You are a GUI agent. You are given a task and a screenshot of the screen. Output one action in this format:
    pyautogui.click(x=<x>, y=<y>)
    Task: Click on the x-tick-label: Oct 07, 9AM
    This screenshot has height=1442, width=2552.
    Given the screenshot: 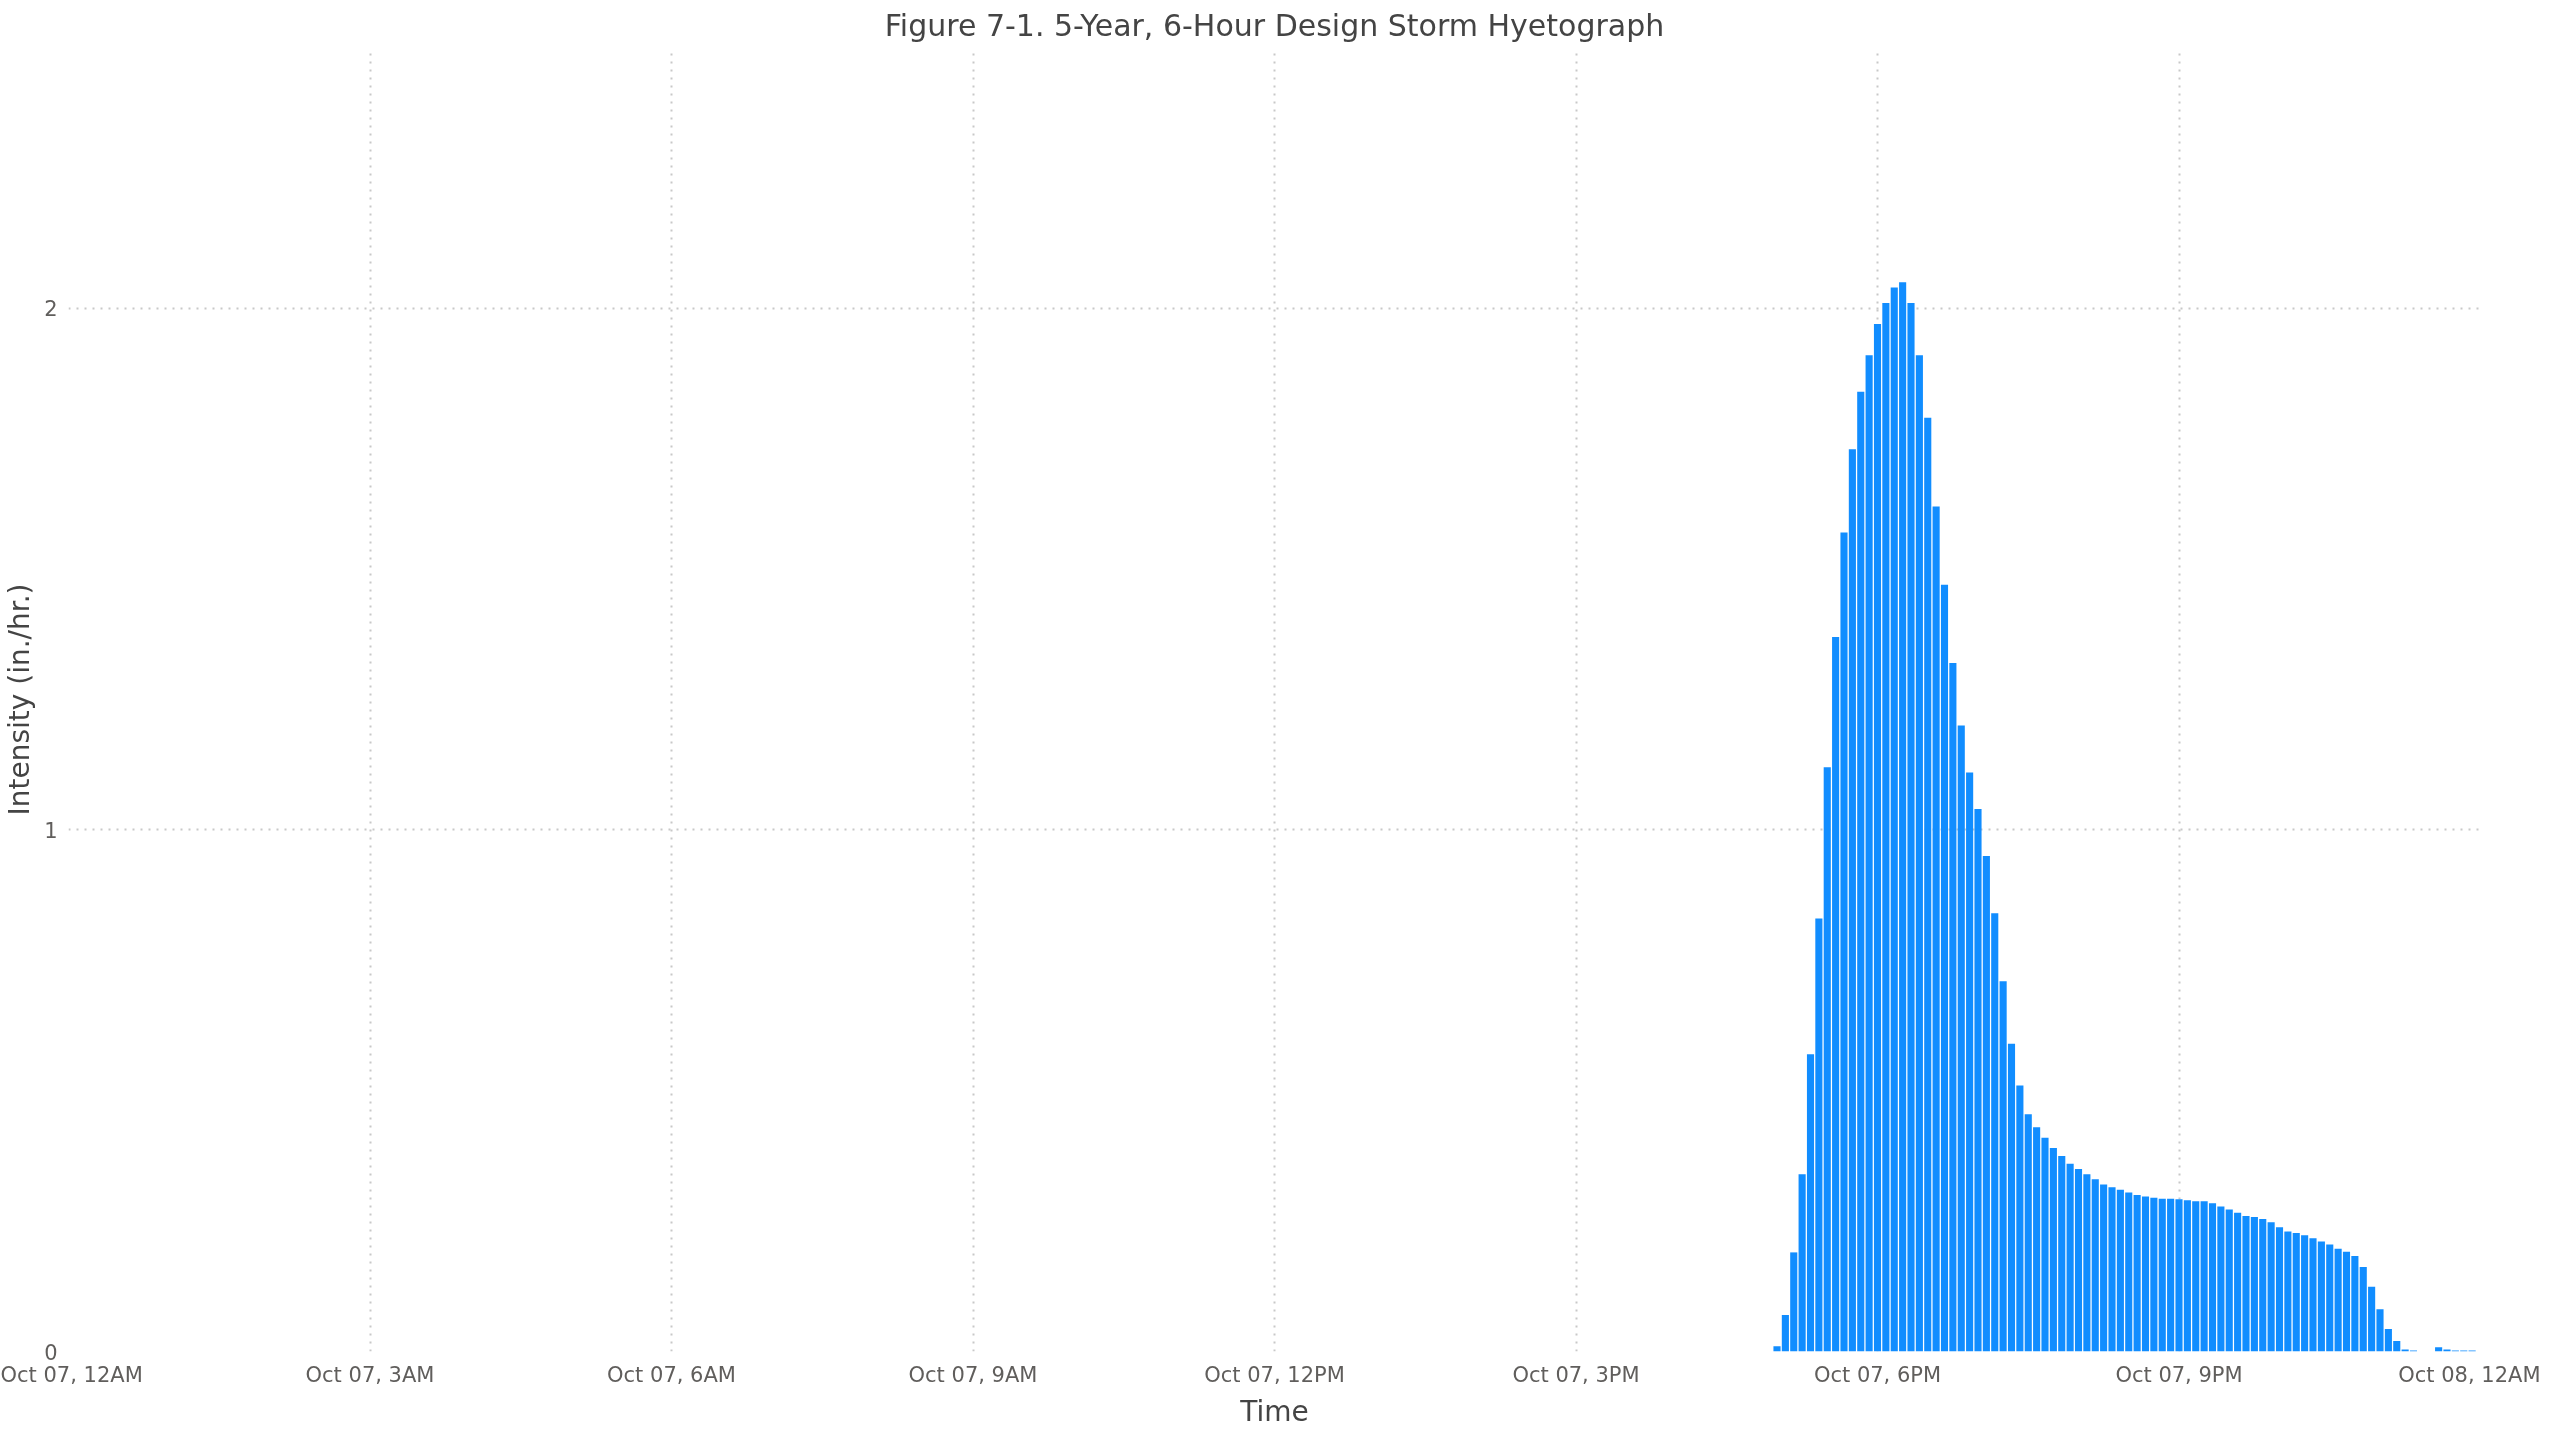 What is the action you would take?
    pyautogui.click(x=973, y=1374)
    